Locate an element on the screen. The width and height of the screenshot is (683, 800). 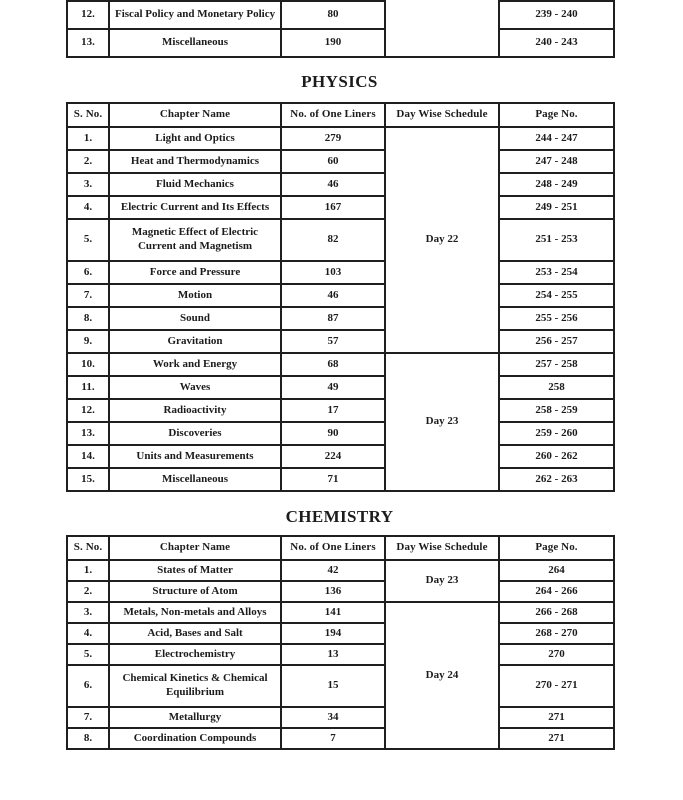
pages-cell: 248 - 249 is located at coordinates (556, 184).